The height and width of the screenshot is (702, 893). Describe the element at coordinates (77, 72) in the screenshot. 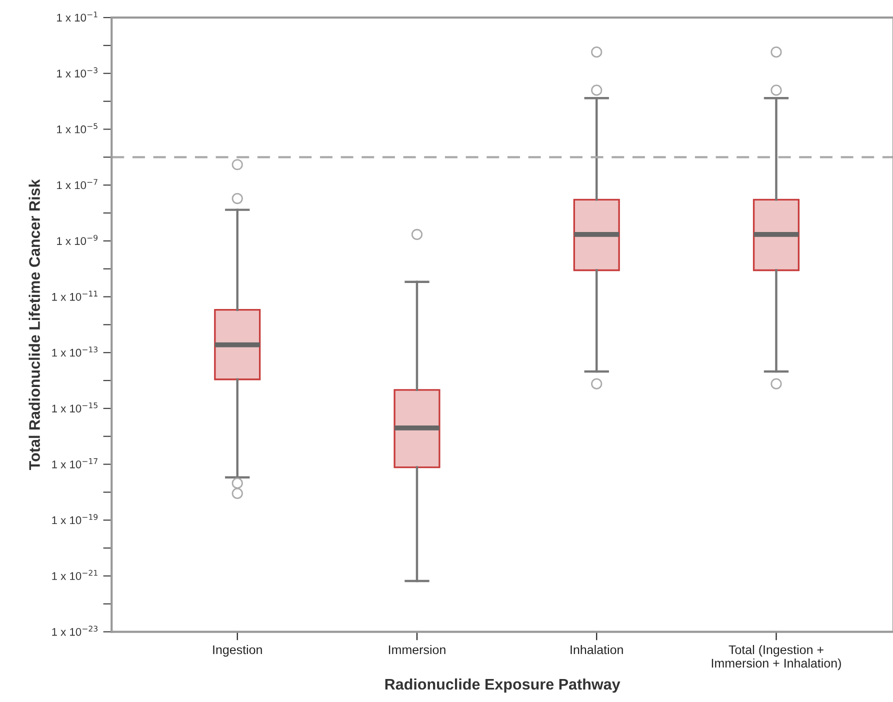

I see `y-tick-label: 1 x 10$^{−3}$` at that location.